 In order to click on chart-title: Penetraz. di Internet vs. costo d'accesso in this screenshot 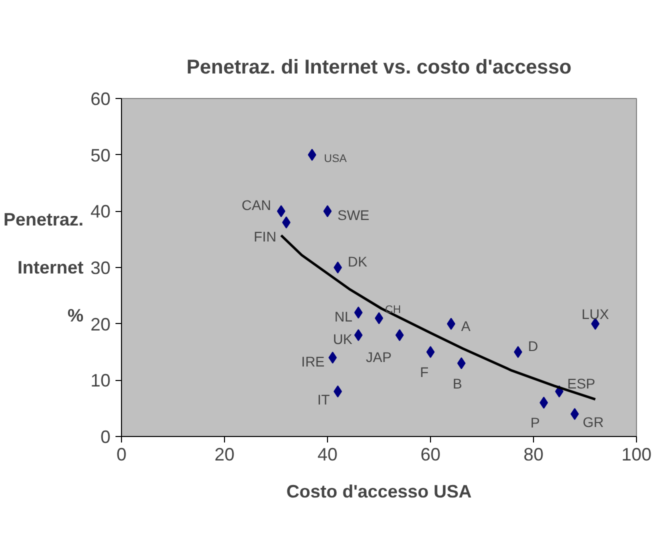, I will do `click(379, 67)`.